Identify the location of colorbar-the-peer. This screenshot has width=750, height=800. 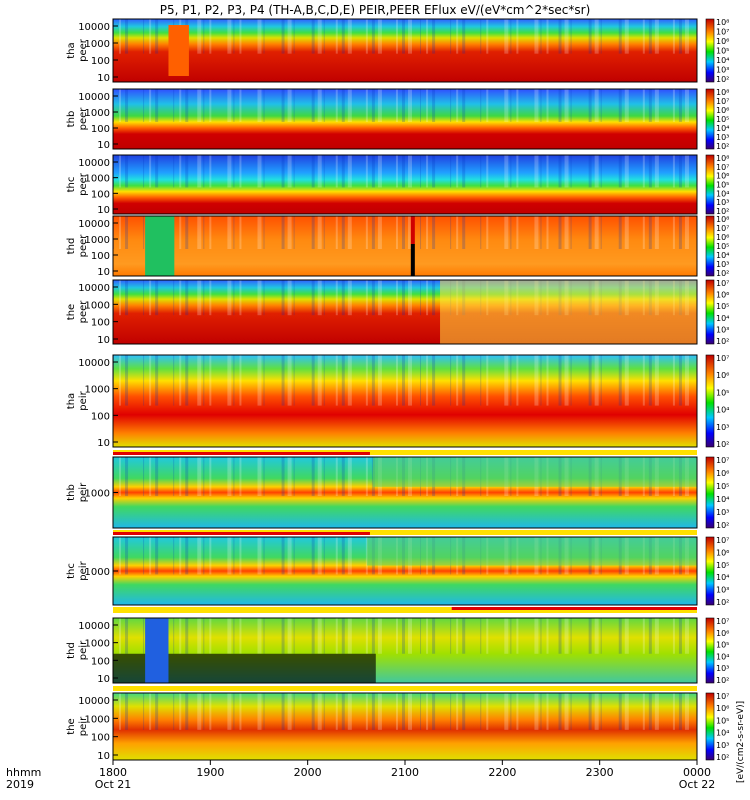
(710, 312).